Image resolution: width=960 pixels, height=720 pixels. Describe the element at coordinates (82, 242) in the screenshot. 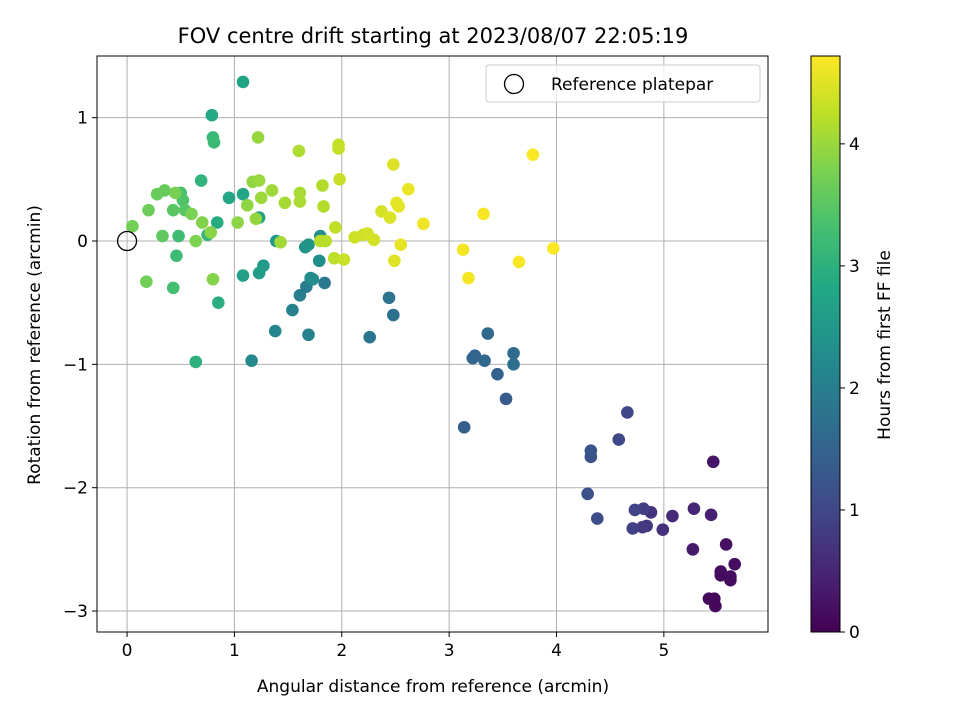

I see `y-tick-label: 0` at that location.